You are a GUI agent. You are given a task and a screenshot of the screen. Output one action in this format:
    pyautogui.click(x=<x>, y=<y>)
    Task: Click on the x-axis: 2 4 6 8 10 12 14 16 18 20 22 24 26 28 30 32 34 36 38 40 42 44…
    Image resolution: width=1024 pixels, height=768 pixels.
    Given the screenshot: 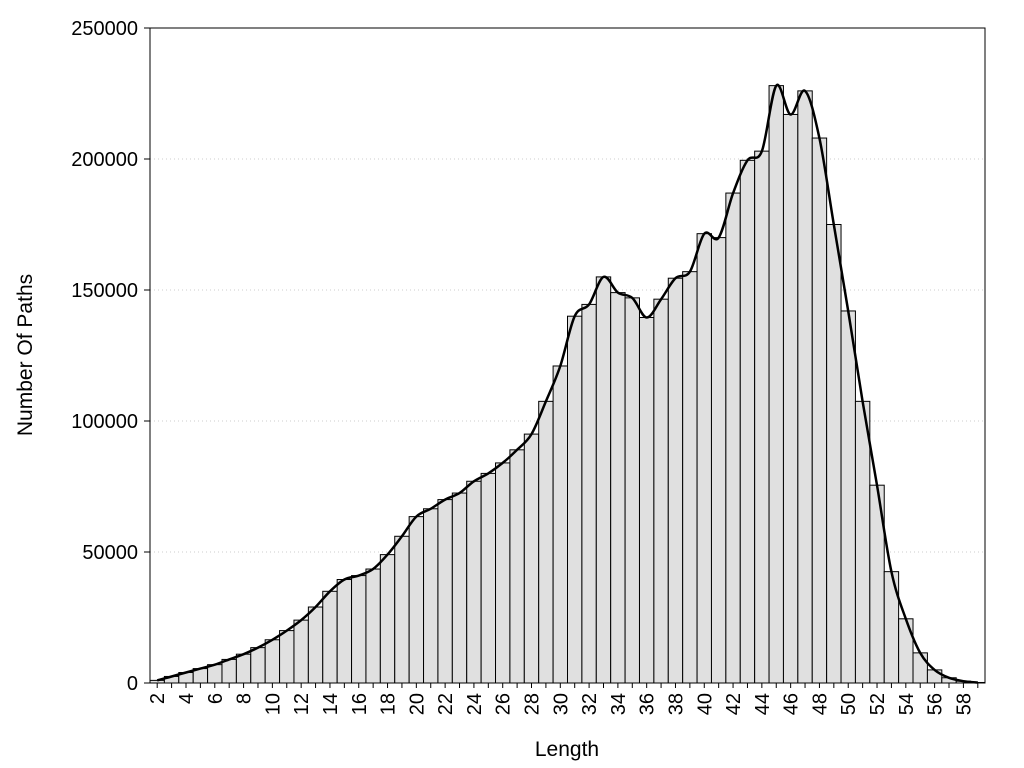 What is the action you would take?
    pyautogui.click(x=563, y=699)
    